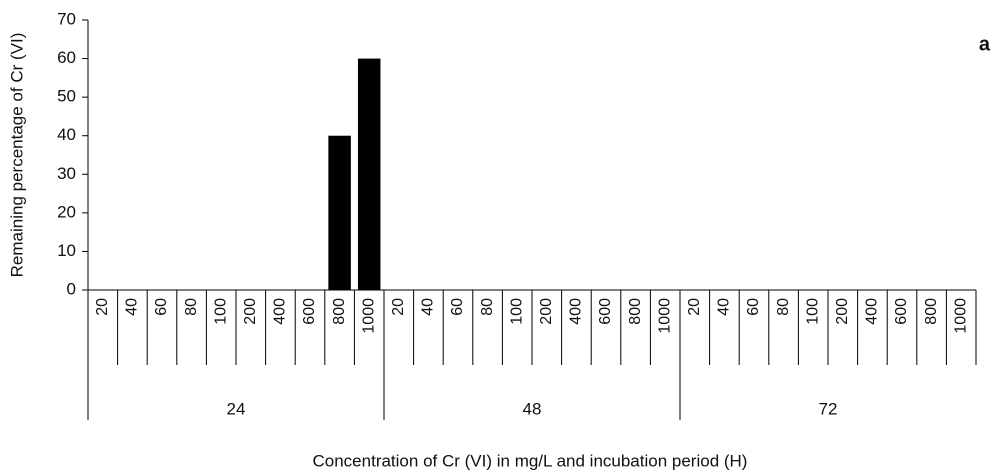  Describe the element at coordinates (66, 173) in the screenshot. I see `y-tick-label: 30` at that location.